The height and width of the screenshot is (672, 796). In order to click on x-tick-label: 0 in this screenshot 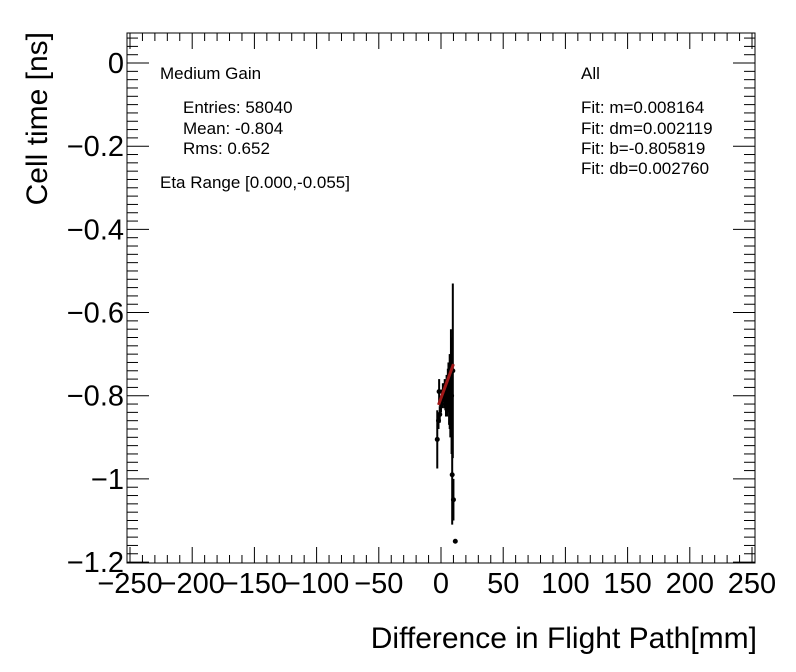, I will do `click(441, 584)`.